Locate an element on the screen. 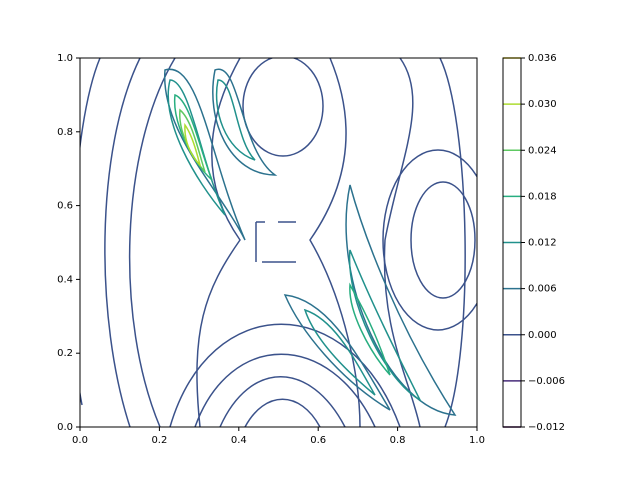 The width and height of the screenshot is (640, 480). colorbar-tick-label: 0.024 is located at coordinates (542, 150).